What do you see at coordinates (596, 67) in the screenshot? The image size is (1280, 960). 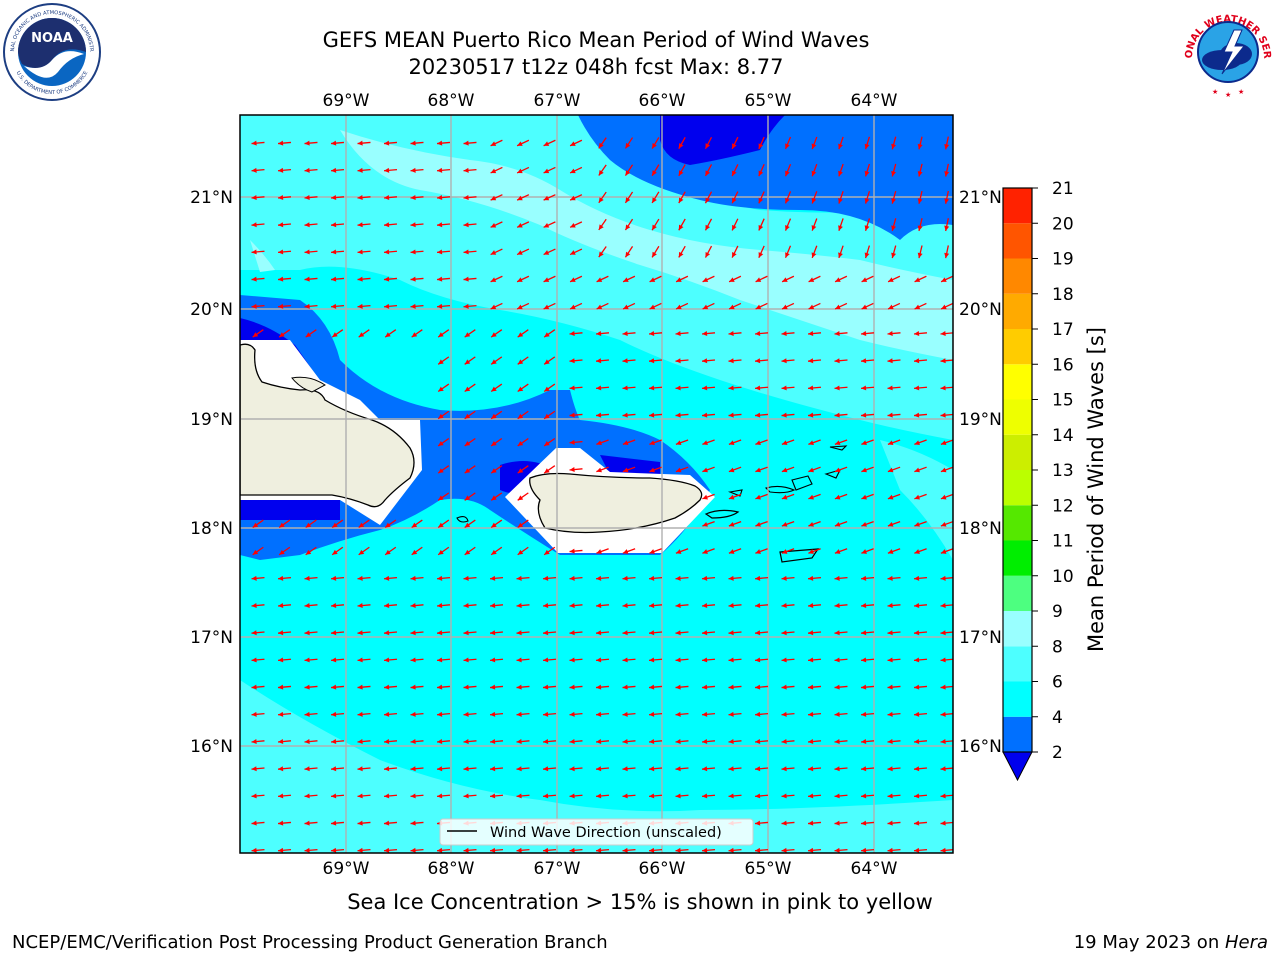 I see `map-title-line-2: 20230517 t12z 048h fcst Max: 8.77` at bounding box center [596, 67].